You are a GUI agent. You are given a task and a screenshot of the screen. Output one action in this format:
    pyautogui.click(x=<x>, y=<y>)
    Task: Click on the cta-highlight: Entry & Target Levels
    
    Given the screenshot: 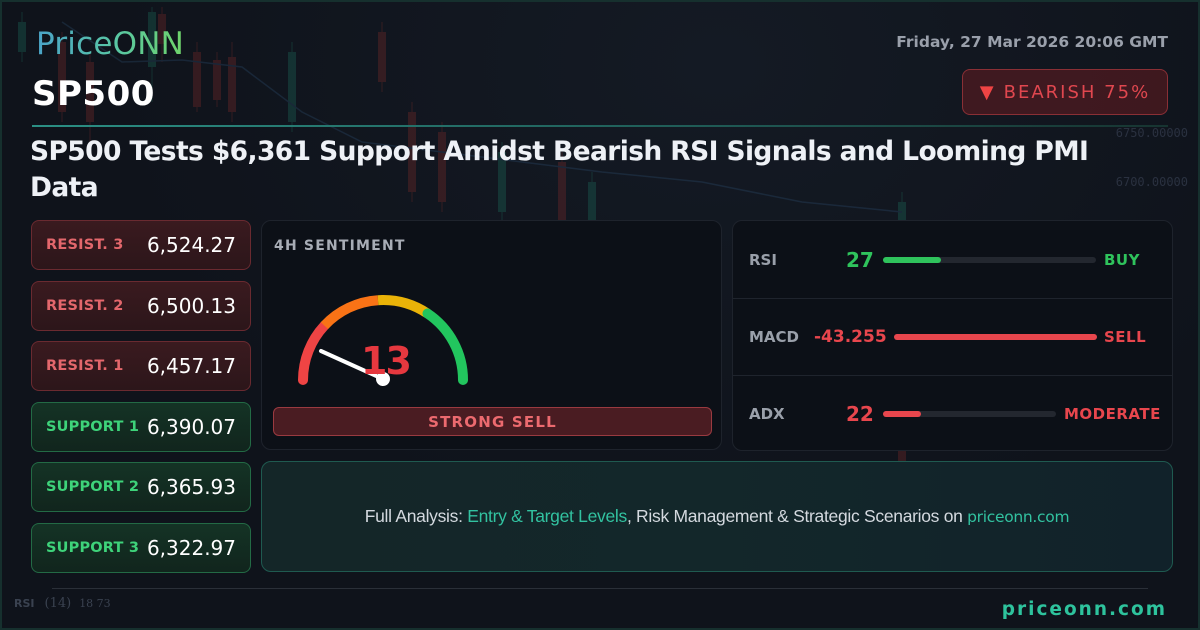 What is the action you would take?
    pyautogui.click(x=547, y=516)
    